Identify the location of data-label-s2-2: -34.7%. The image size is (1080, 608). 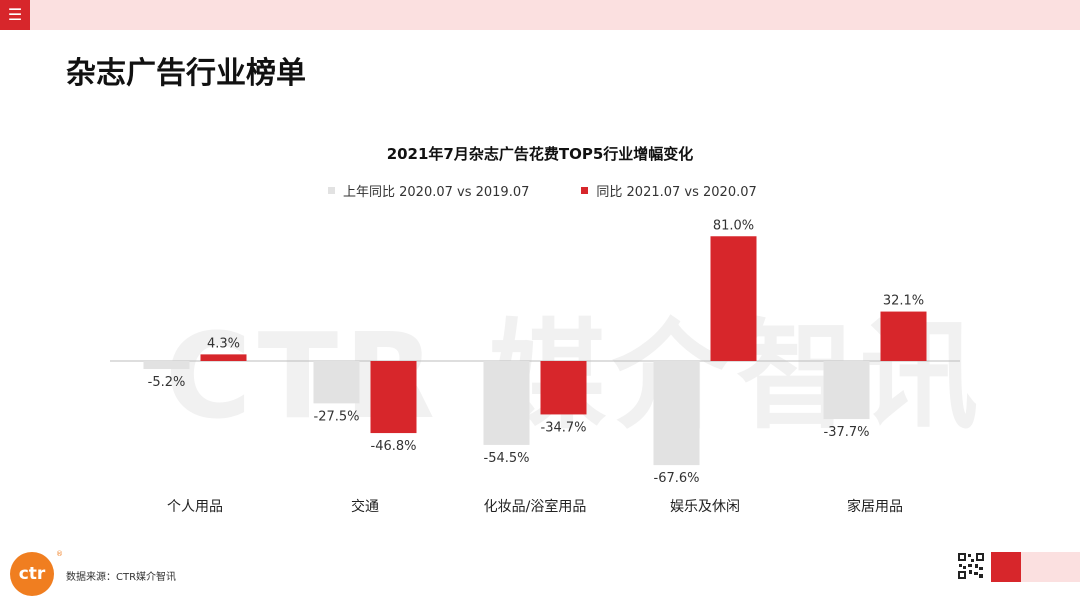
(564, 427).